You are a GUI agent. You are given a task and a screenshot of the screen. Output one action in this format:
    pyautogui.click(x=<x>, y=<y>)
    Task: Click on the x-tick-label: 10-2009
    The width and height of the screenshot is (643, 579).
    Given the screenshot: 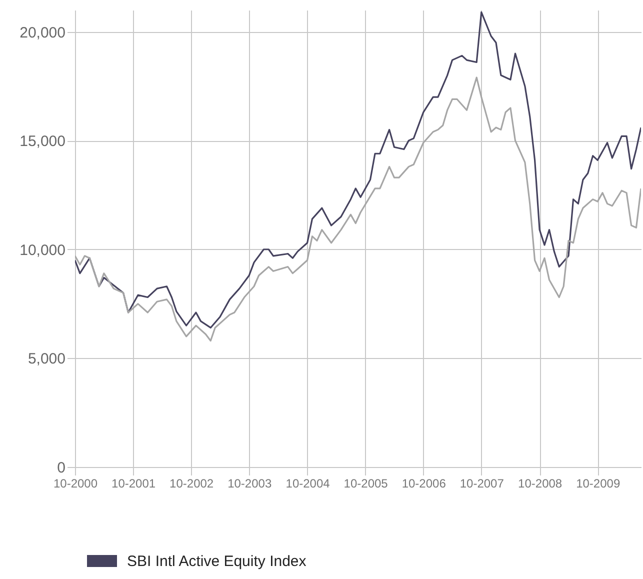 What is the action you would take?
    pyautogui.click(x=598, y=483)
    